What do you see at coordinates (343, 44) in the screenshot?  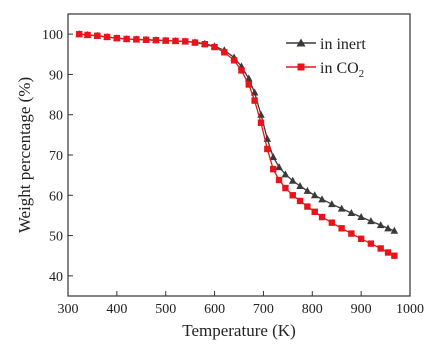 I see `legend-label-inert: in inert` at bounding box center [343, 44].